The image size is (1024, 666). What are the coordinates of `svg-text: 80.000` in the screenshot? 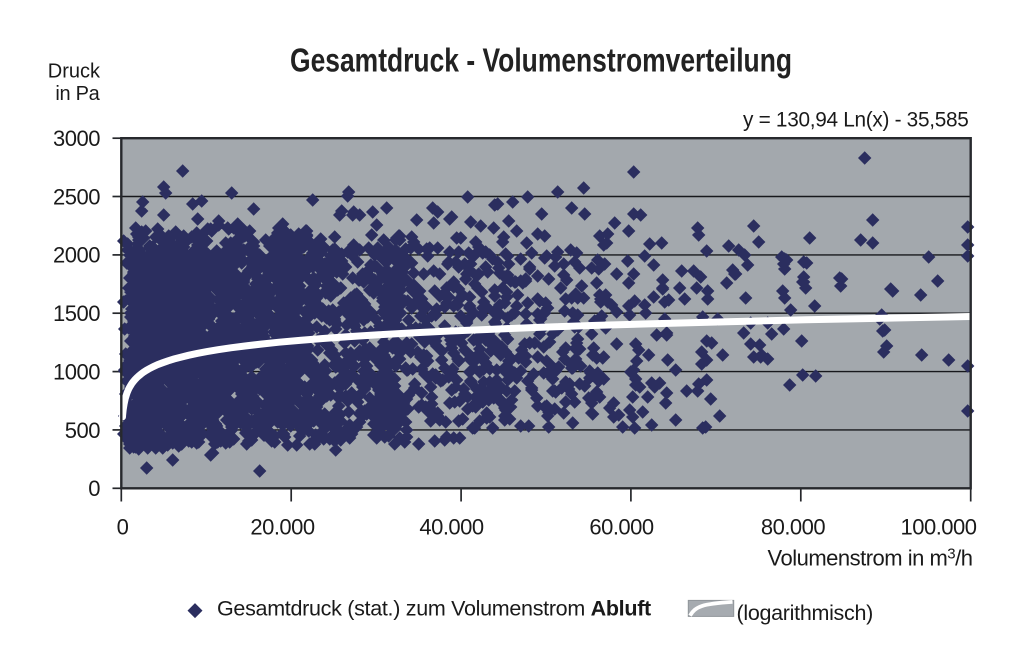 It's located at (793, 527).